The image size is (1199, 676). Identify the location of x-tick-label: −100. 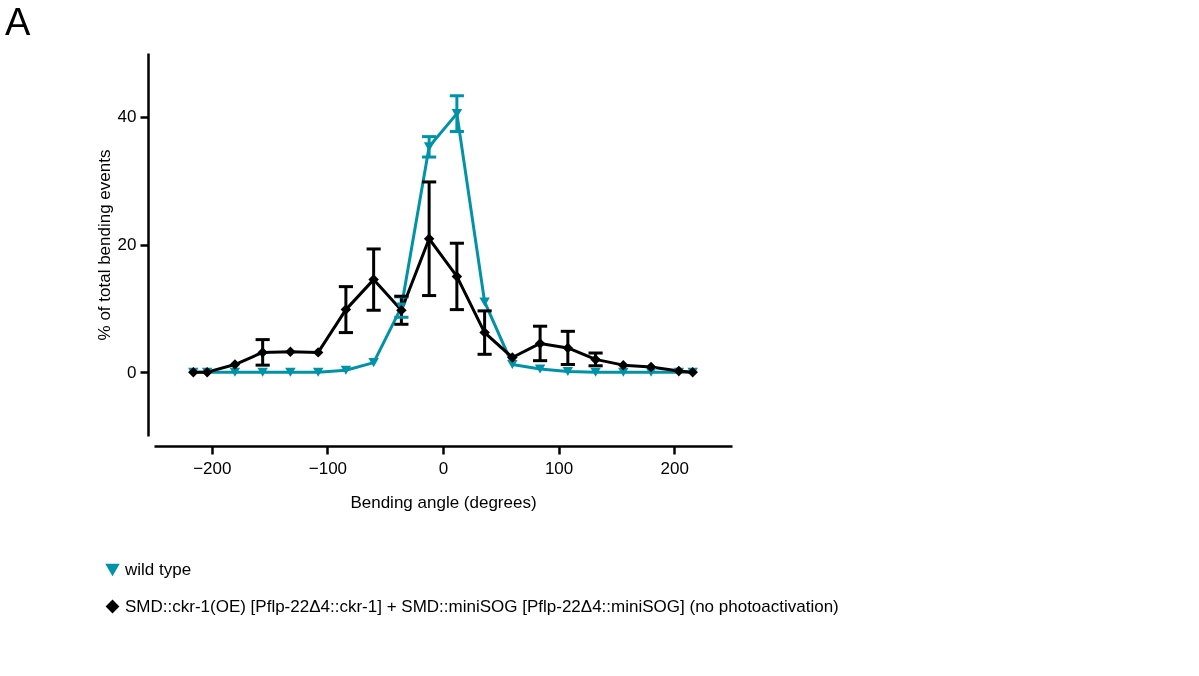
(328, 468).